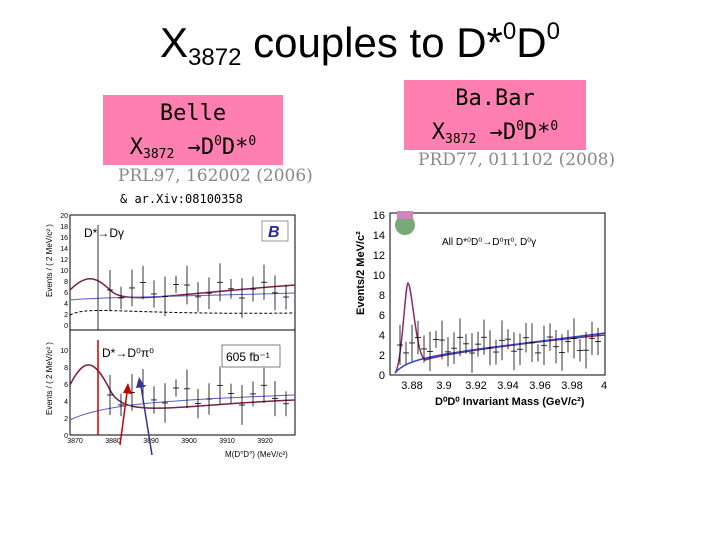  Describe the element at coordinates (66, 402) in the screenshot. I see `belle-bottom-ytick: 4` at that location.